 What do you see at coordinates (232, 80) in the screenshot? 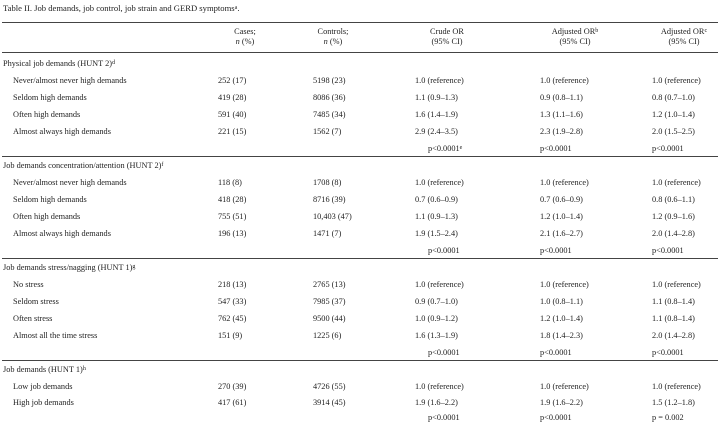
I see `cases-cell: 252 (17)` at bounding box center [232, 80].